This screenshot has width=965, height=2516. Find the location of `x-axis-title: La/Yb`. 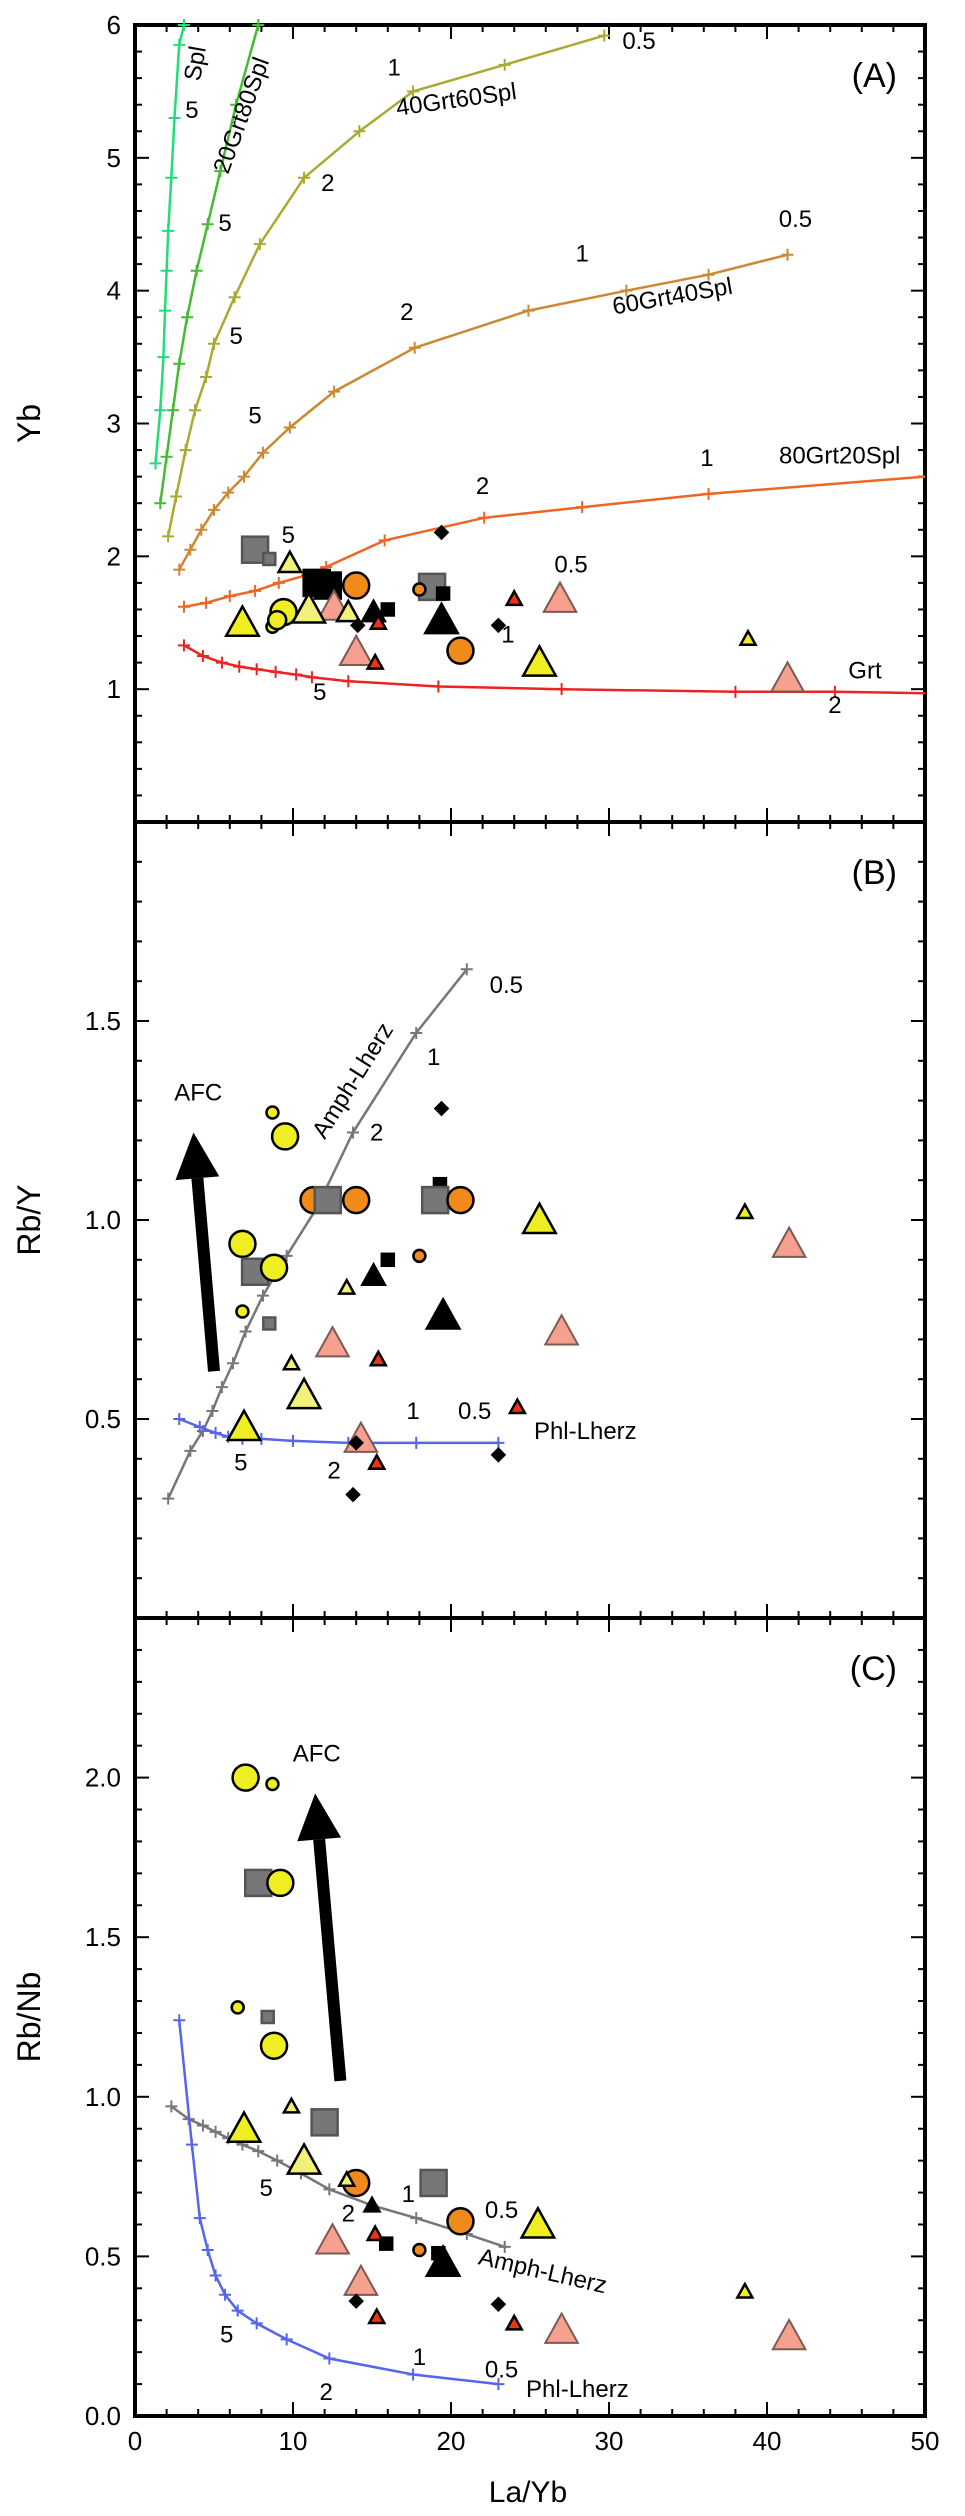

x-axis-title: La/Yb is located at coordinates (528, 2492).